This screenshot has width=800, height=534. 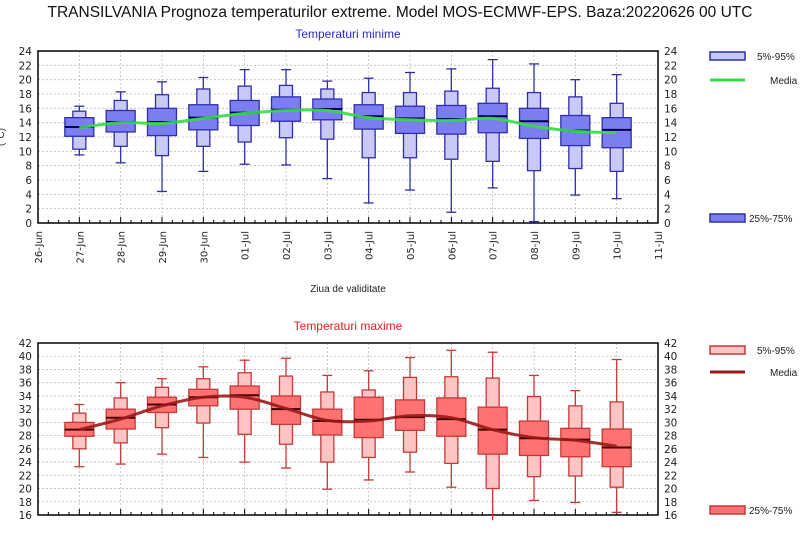 What do you see at coordinates (667, 195) in the screenshot?
I see `y-tick-label-right: 4` at bounding box center [667, 195].